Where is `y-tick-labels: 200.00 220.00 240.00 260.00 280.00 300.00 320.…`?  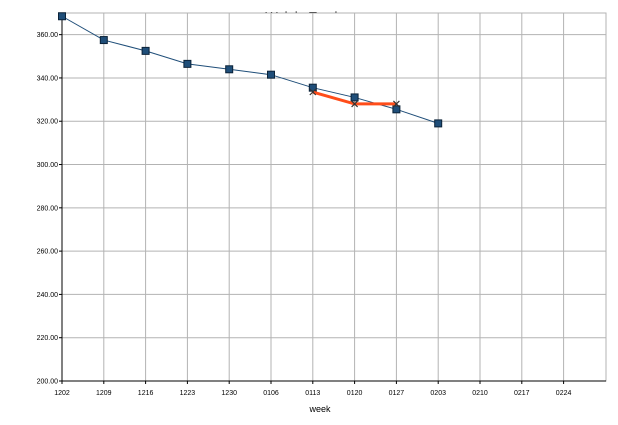
y-tick-labels: 200.00 220.00 240.00 260.00 280.00 300.00 320.… is located at coordinates (48, 208).